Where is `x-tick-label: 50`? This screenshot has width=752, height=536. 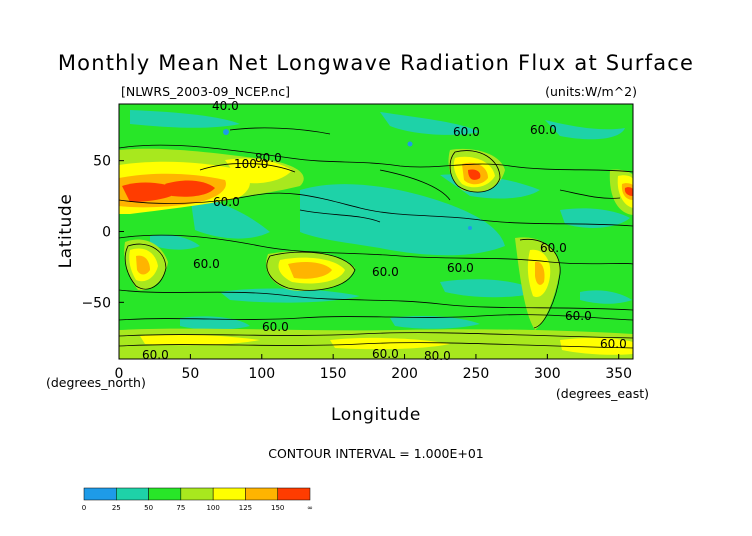 x-tick-label: 50 is located at coordinates (190, 374).